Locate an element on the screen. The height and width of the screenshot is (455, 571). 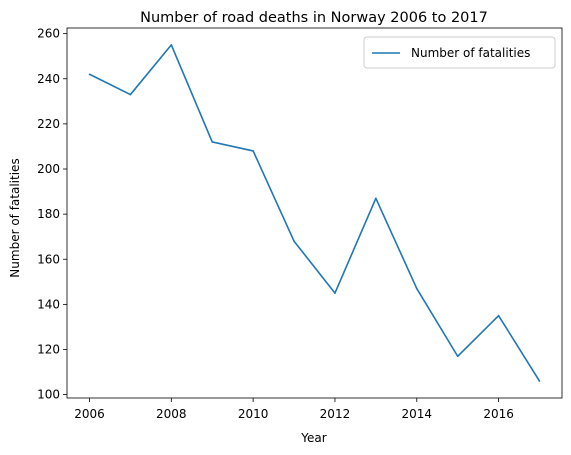
legend: Number of fatalities is located at coordinates (459, 52).